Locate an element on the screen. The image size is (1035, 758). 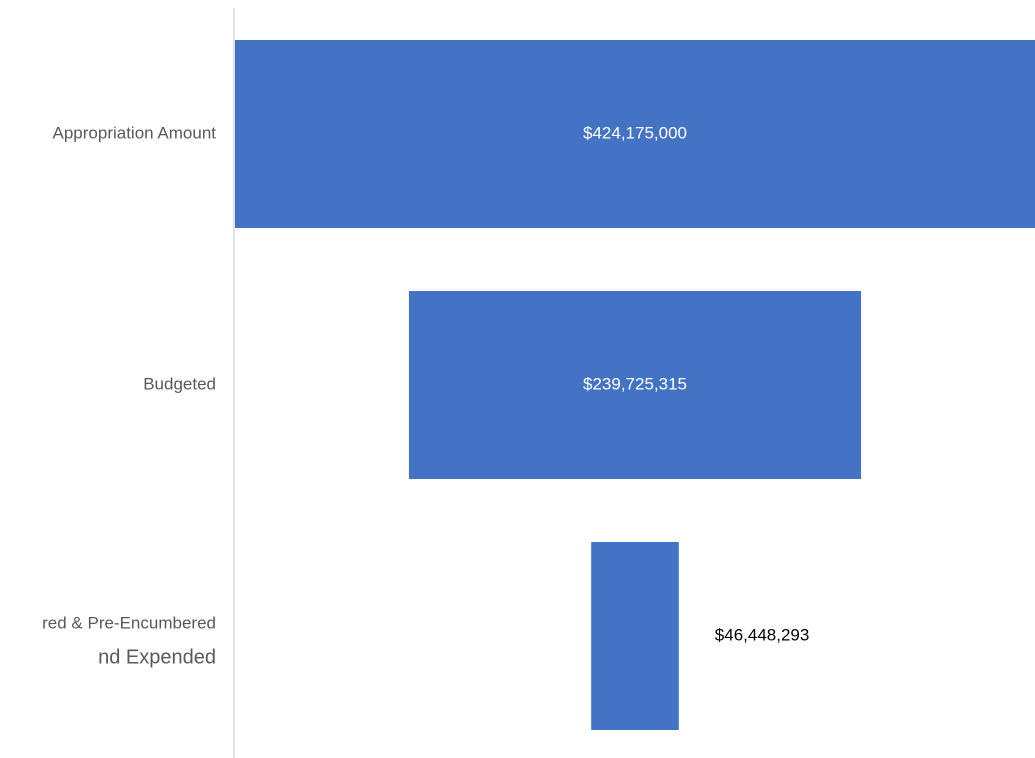
category-label: Appropriation Amount is located at coordinates (135, 132).